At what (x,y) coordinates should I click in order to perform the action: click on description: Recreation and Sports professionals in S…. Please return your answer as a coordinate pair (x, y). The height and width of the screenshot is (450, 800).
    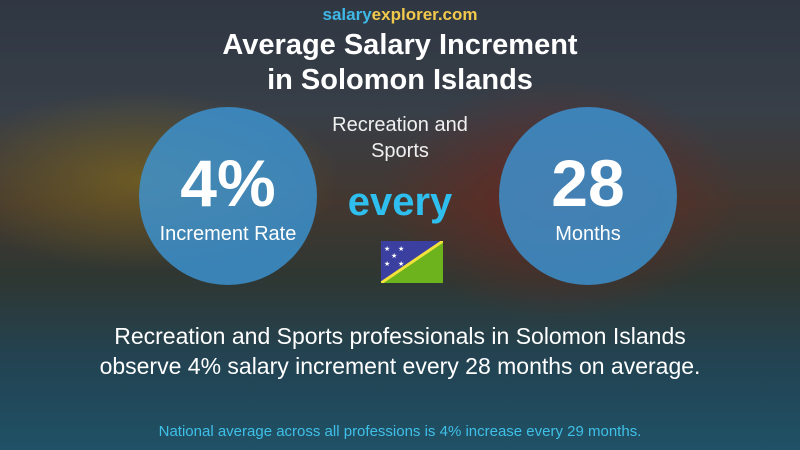
    Looking at the image, I should click on (400, 351).